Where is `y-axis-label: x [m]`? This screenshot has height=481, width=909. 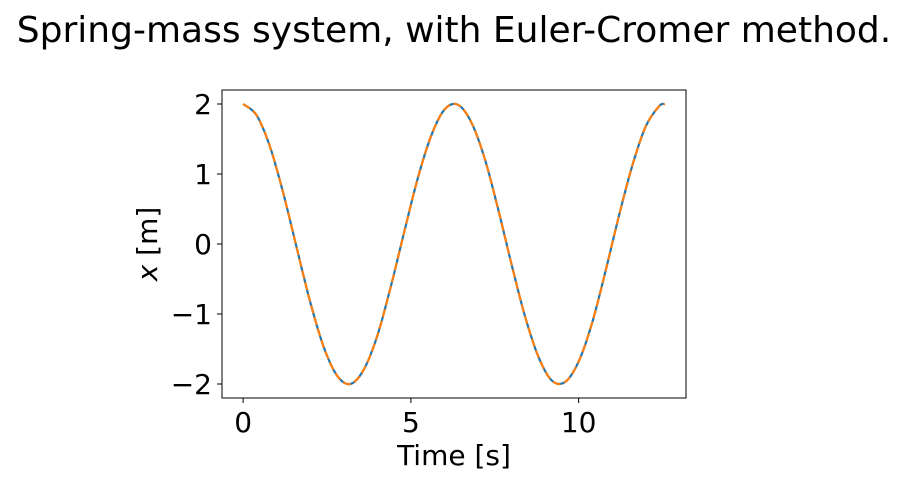 y-axis-label: x [m] is located at coordinates (147, 245).